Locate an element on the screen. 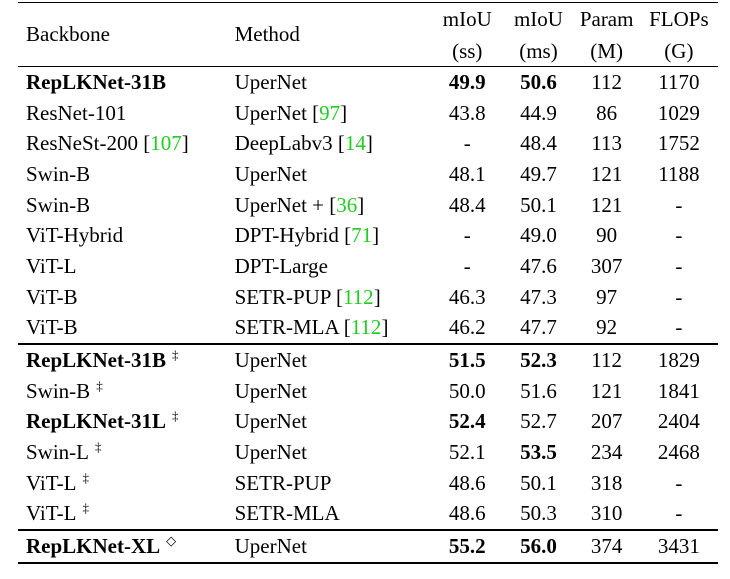  cell-param-value: 90 is located at coordinates (607, 235).